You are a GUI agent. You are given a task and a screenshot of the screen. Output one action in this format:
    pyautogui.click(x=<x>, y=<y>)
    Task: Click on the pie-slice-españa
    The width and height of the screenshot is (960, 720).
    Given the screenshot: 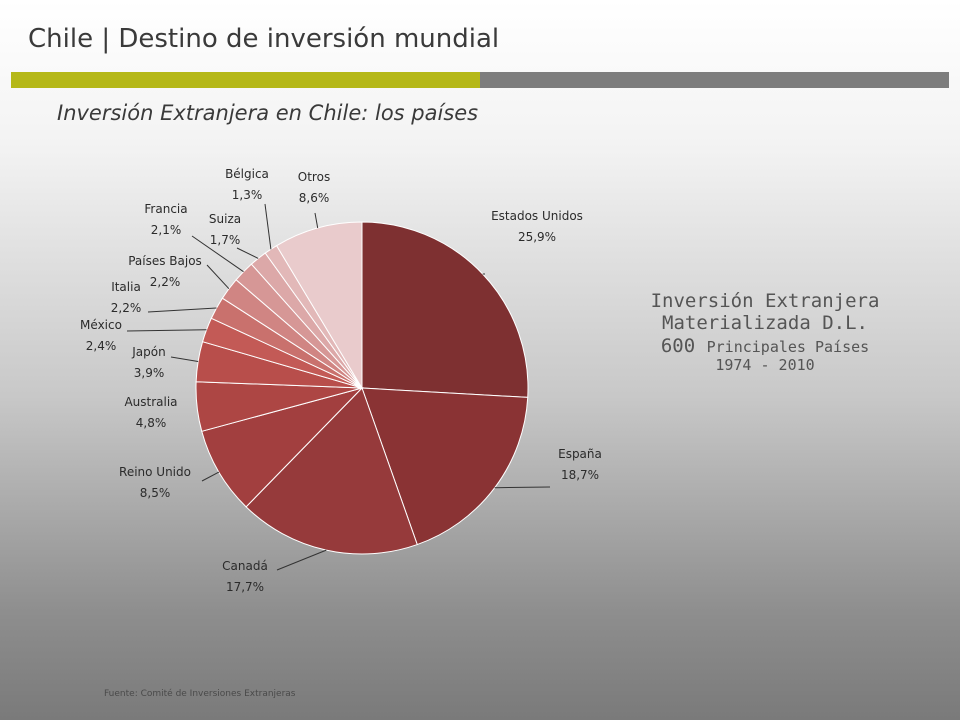 What is the action you would take?
    pyautogui.click(x=445, y=466)
    